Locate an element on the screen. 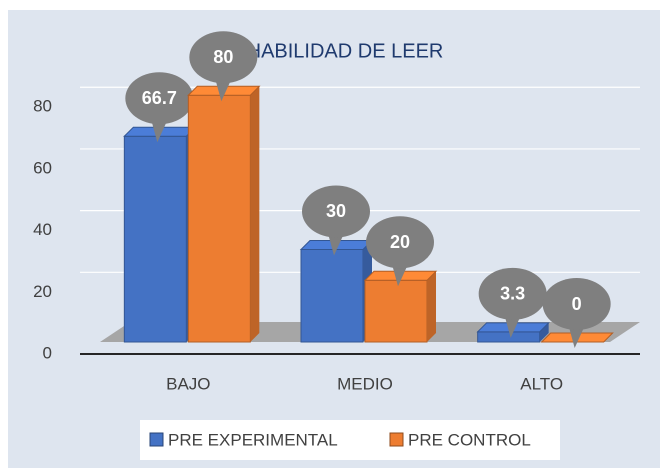 The height and width of the screenshot is (475, 667). value-label: 20 is located at coordinates (400, 242).